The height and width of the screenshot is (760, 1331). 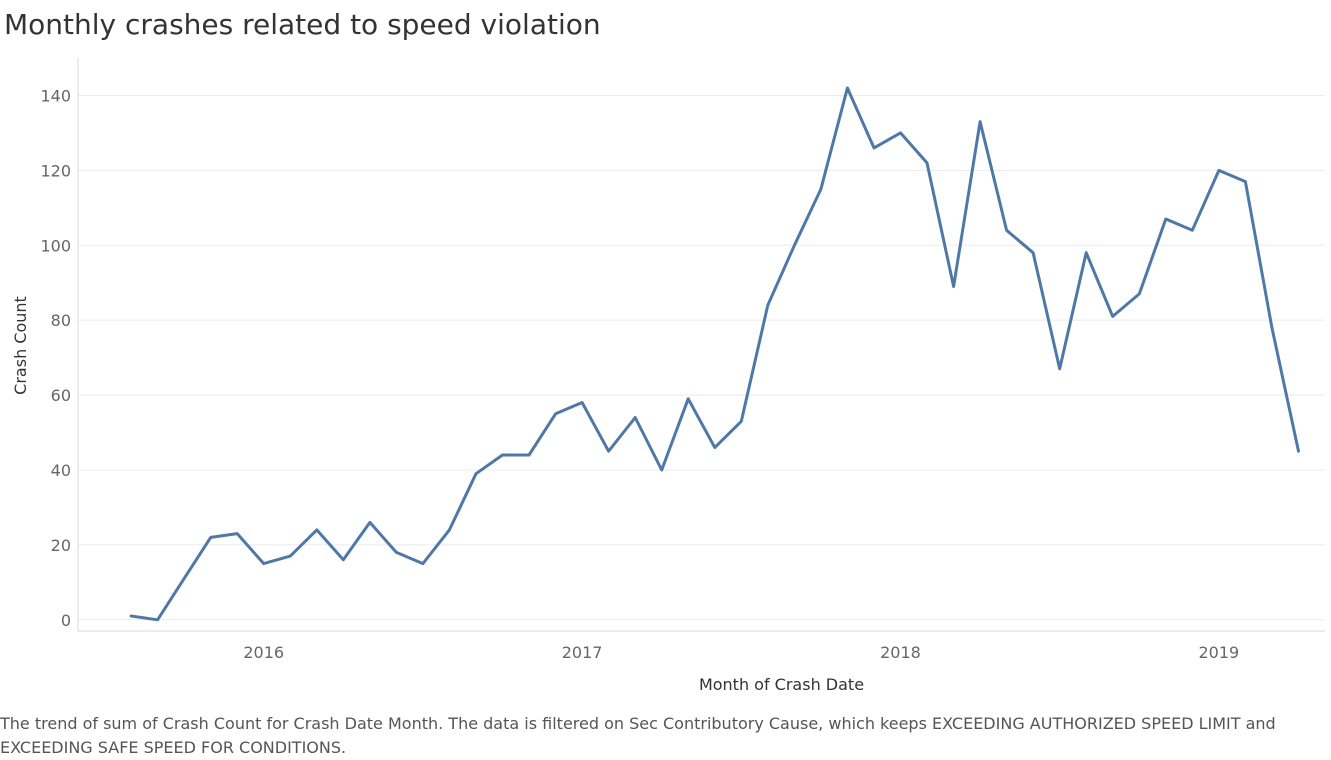 I want to click on y-tick-label: 0, so click(x=66, y=620).